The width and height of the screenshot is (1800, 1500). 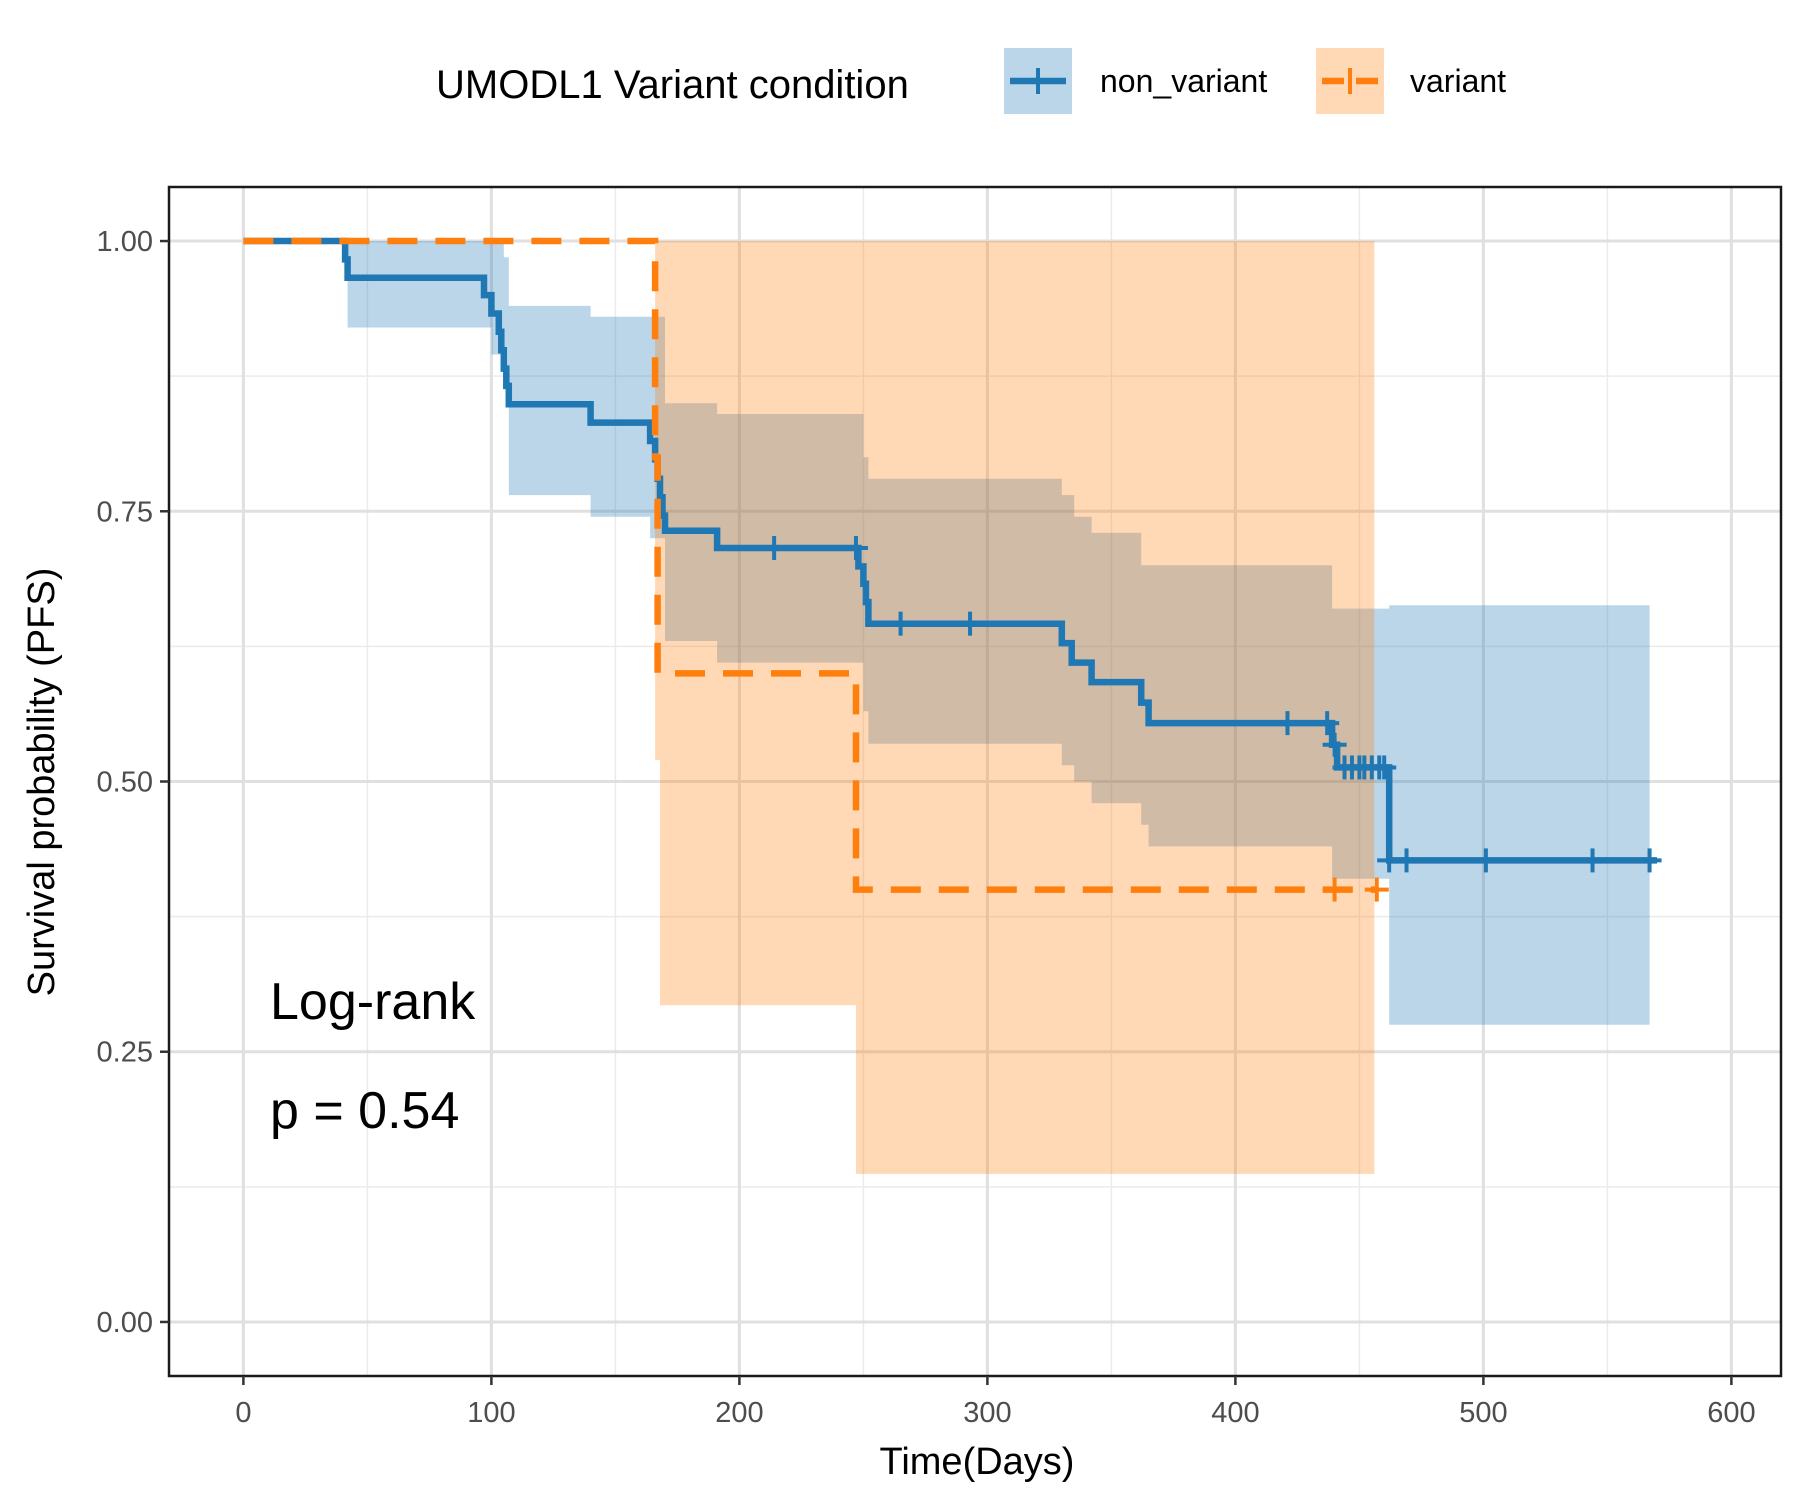 What do you see at coordinates (977, 1462) in the screenshot?
I see `x-axis-title: Time(Days)` at bounding box center [977, 1462].